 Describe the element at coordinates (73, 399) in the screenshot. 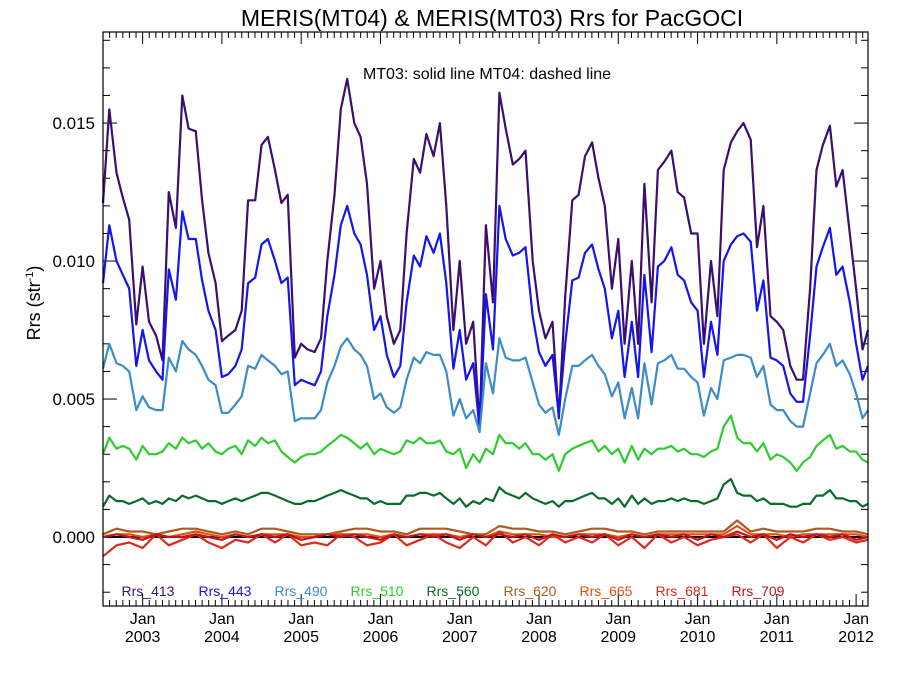

I see `y-tick-label: 0.005` at that location.